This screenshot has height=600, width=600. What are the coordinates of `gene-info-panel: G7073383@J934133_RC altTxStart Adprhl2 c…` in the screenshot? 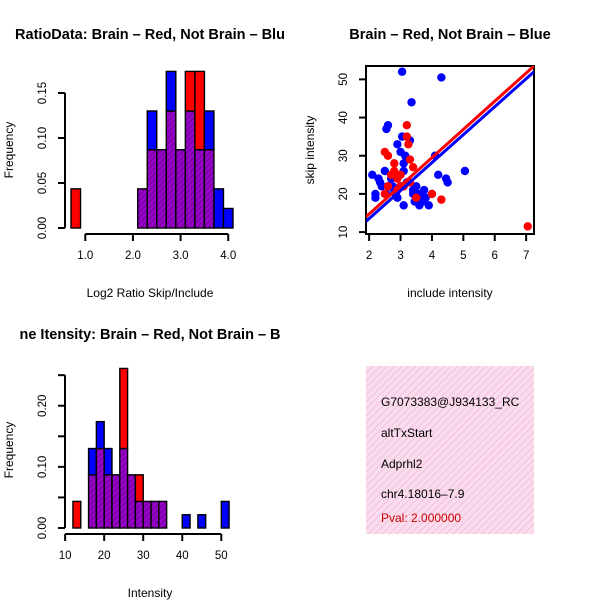 It's located at (450, 450).